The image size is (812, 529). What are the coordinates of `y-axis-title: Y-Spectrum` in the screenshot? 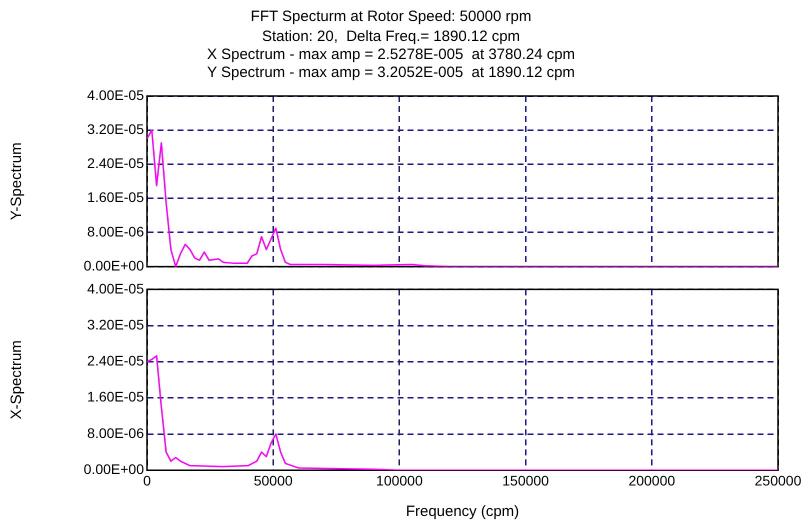 It's located at (17, 181).